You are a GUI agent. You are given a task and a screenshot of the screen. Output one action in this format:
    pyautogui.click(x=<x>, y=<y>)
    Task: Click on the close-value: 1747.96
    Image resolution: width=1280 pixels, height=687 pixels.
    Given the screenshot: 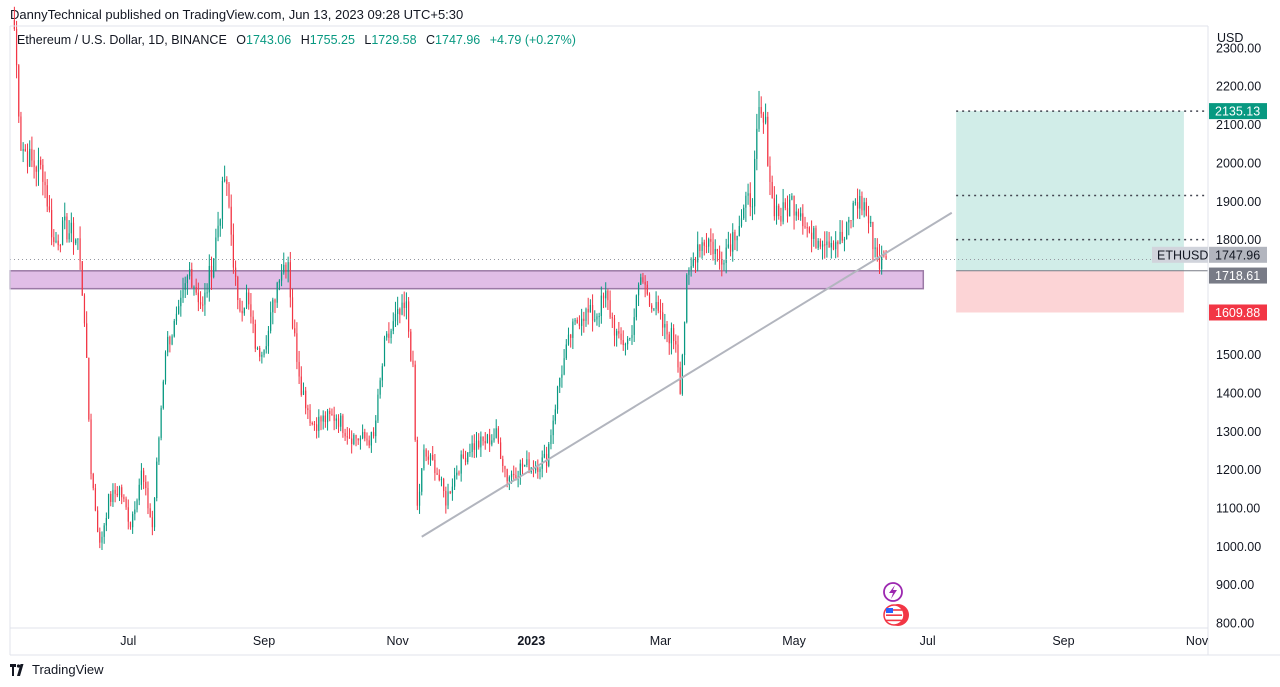 What is the action you would take?
    pyautogui.click(x=458, y=40)
    